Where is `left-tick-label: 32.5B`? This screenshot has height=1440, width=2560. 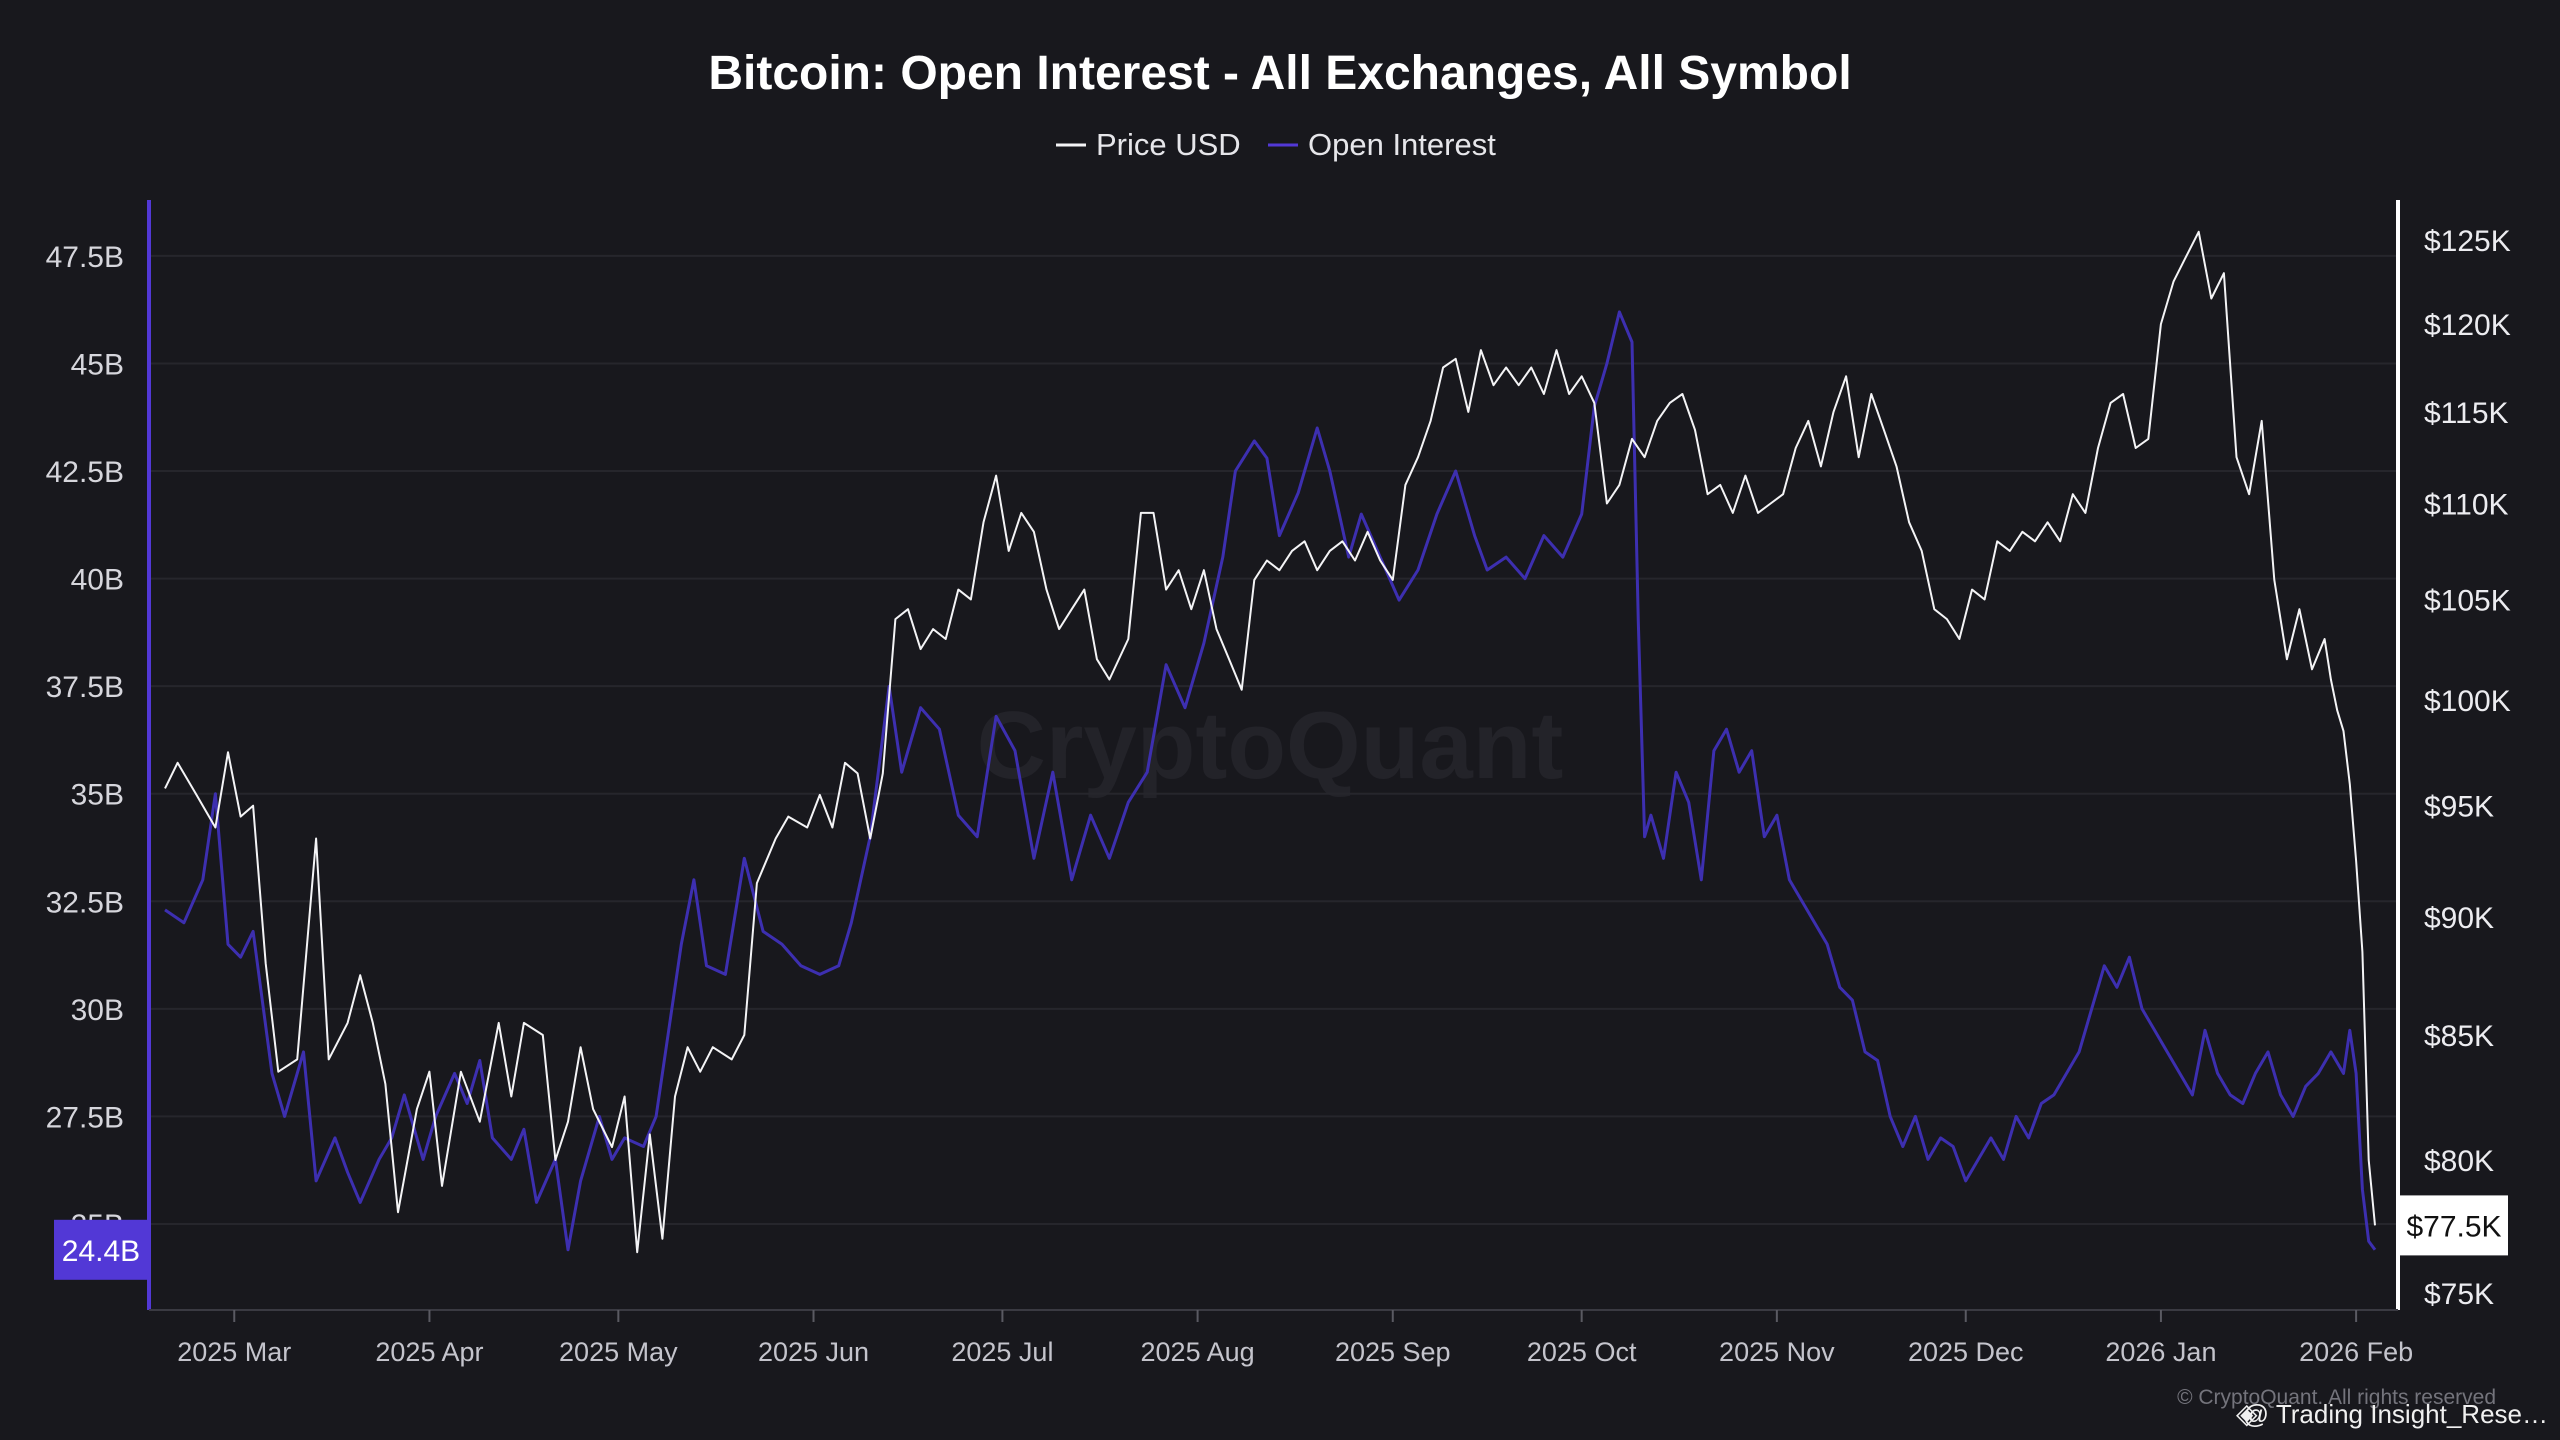 left-tick-label: 32.5B is located at coordinates (85, 902).